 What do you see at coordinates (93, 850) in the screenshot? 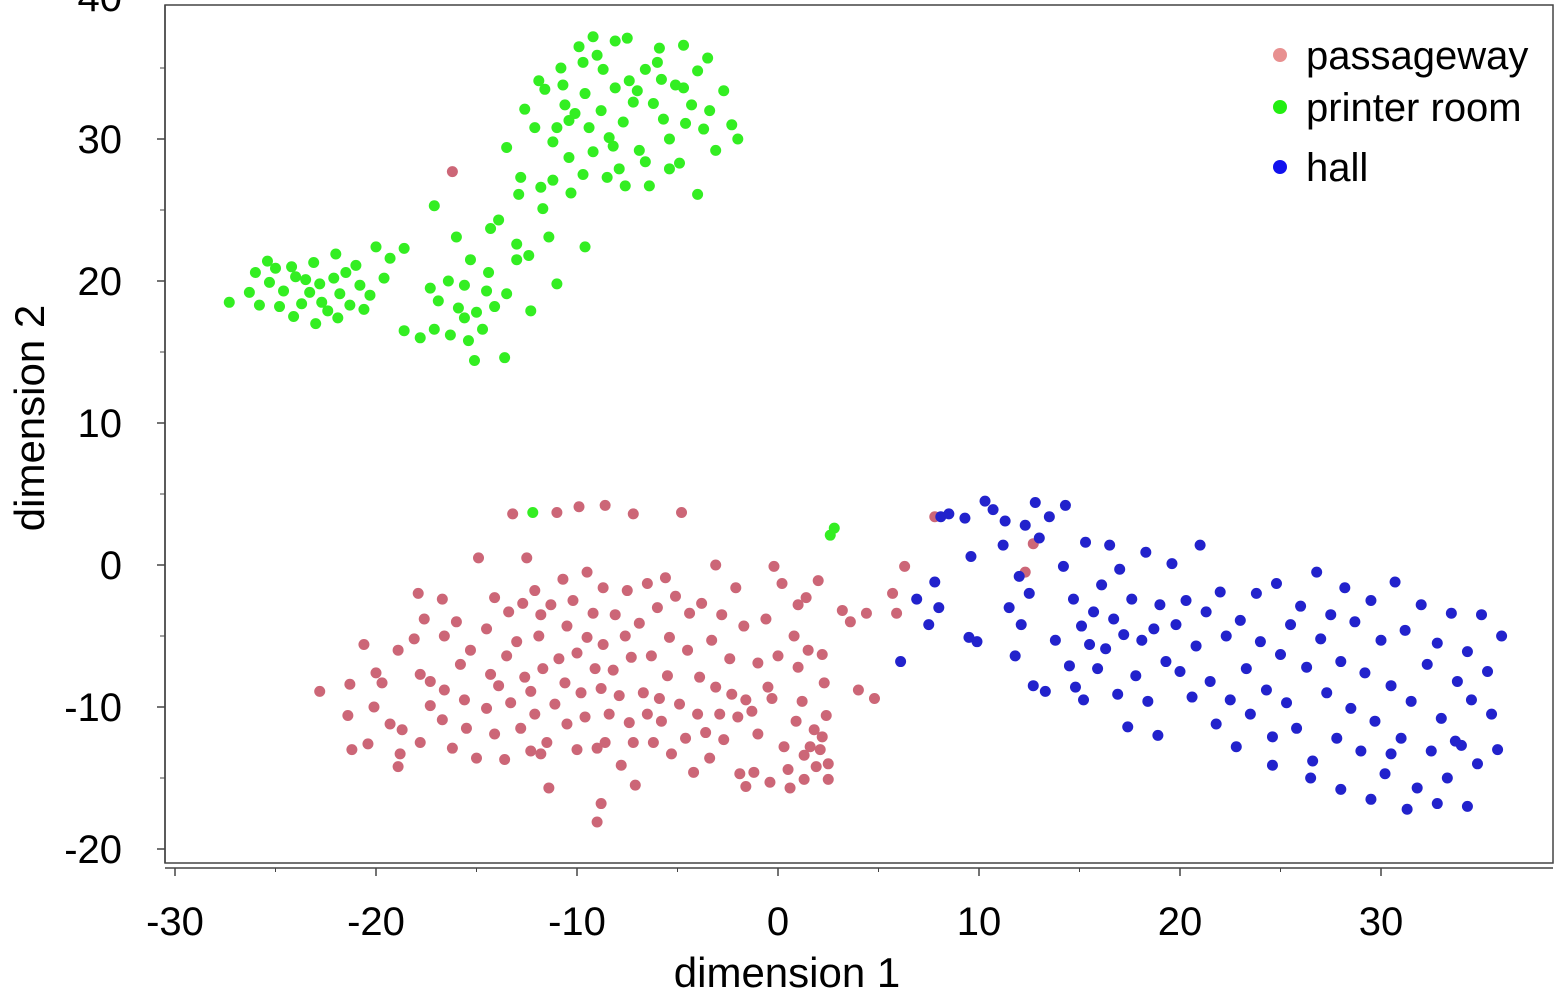
I see `y-tick-label: -20` at bounding box center [93, 850].